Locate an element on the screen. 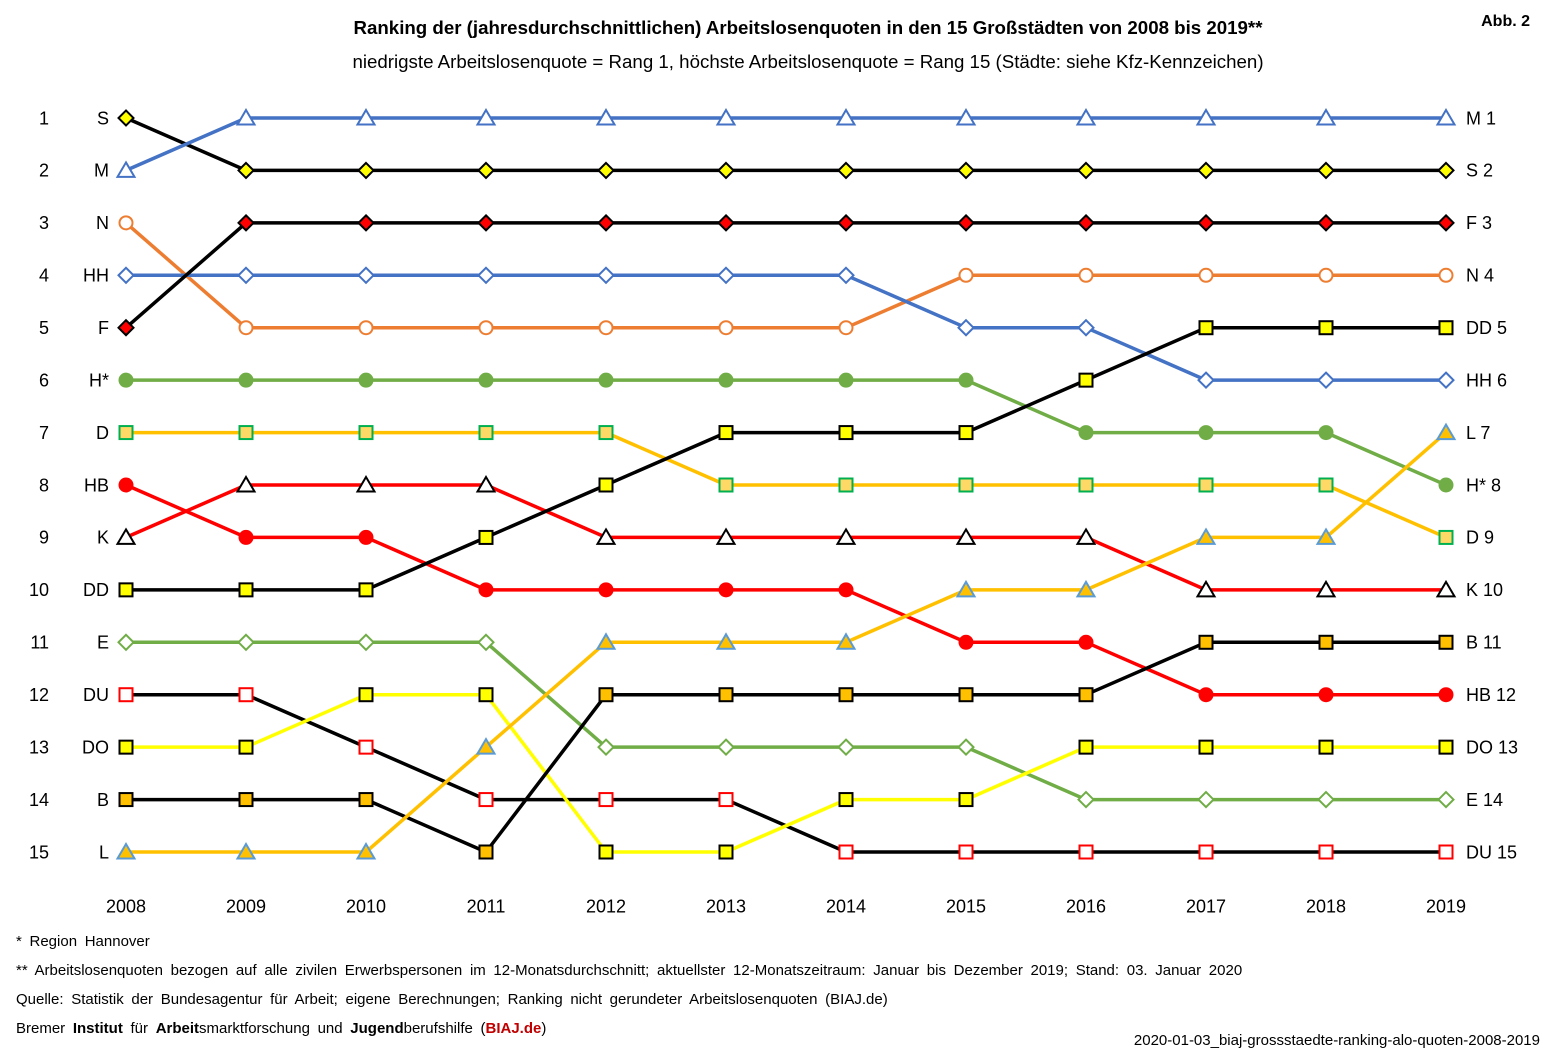 This screenshot has height=1058, width=1547. marker-hb-2013 is located at coordinates (726, 590).